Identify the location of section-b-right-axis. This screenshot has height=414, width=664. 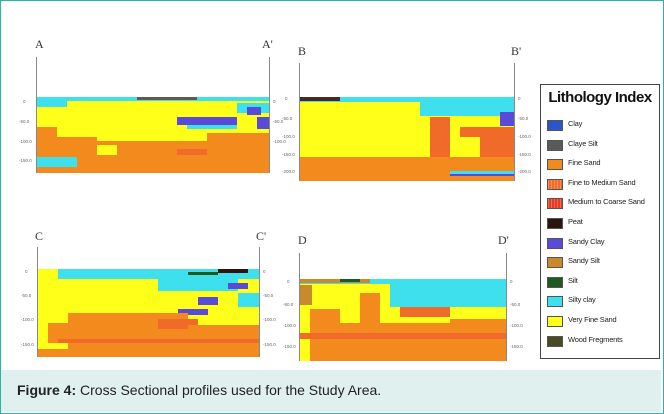
(514, 122).